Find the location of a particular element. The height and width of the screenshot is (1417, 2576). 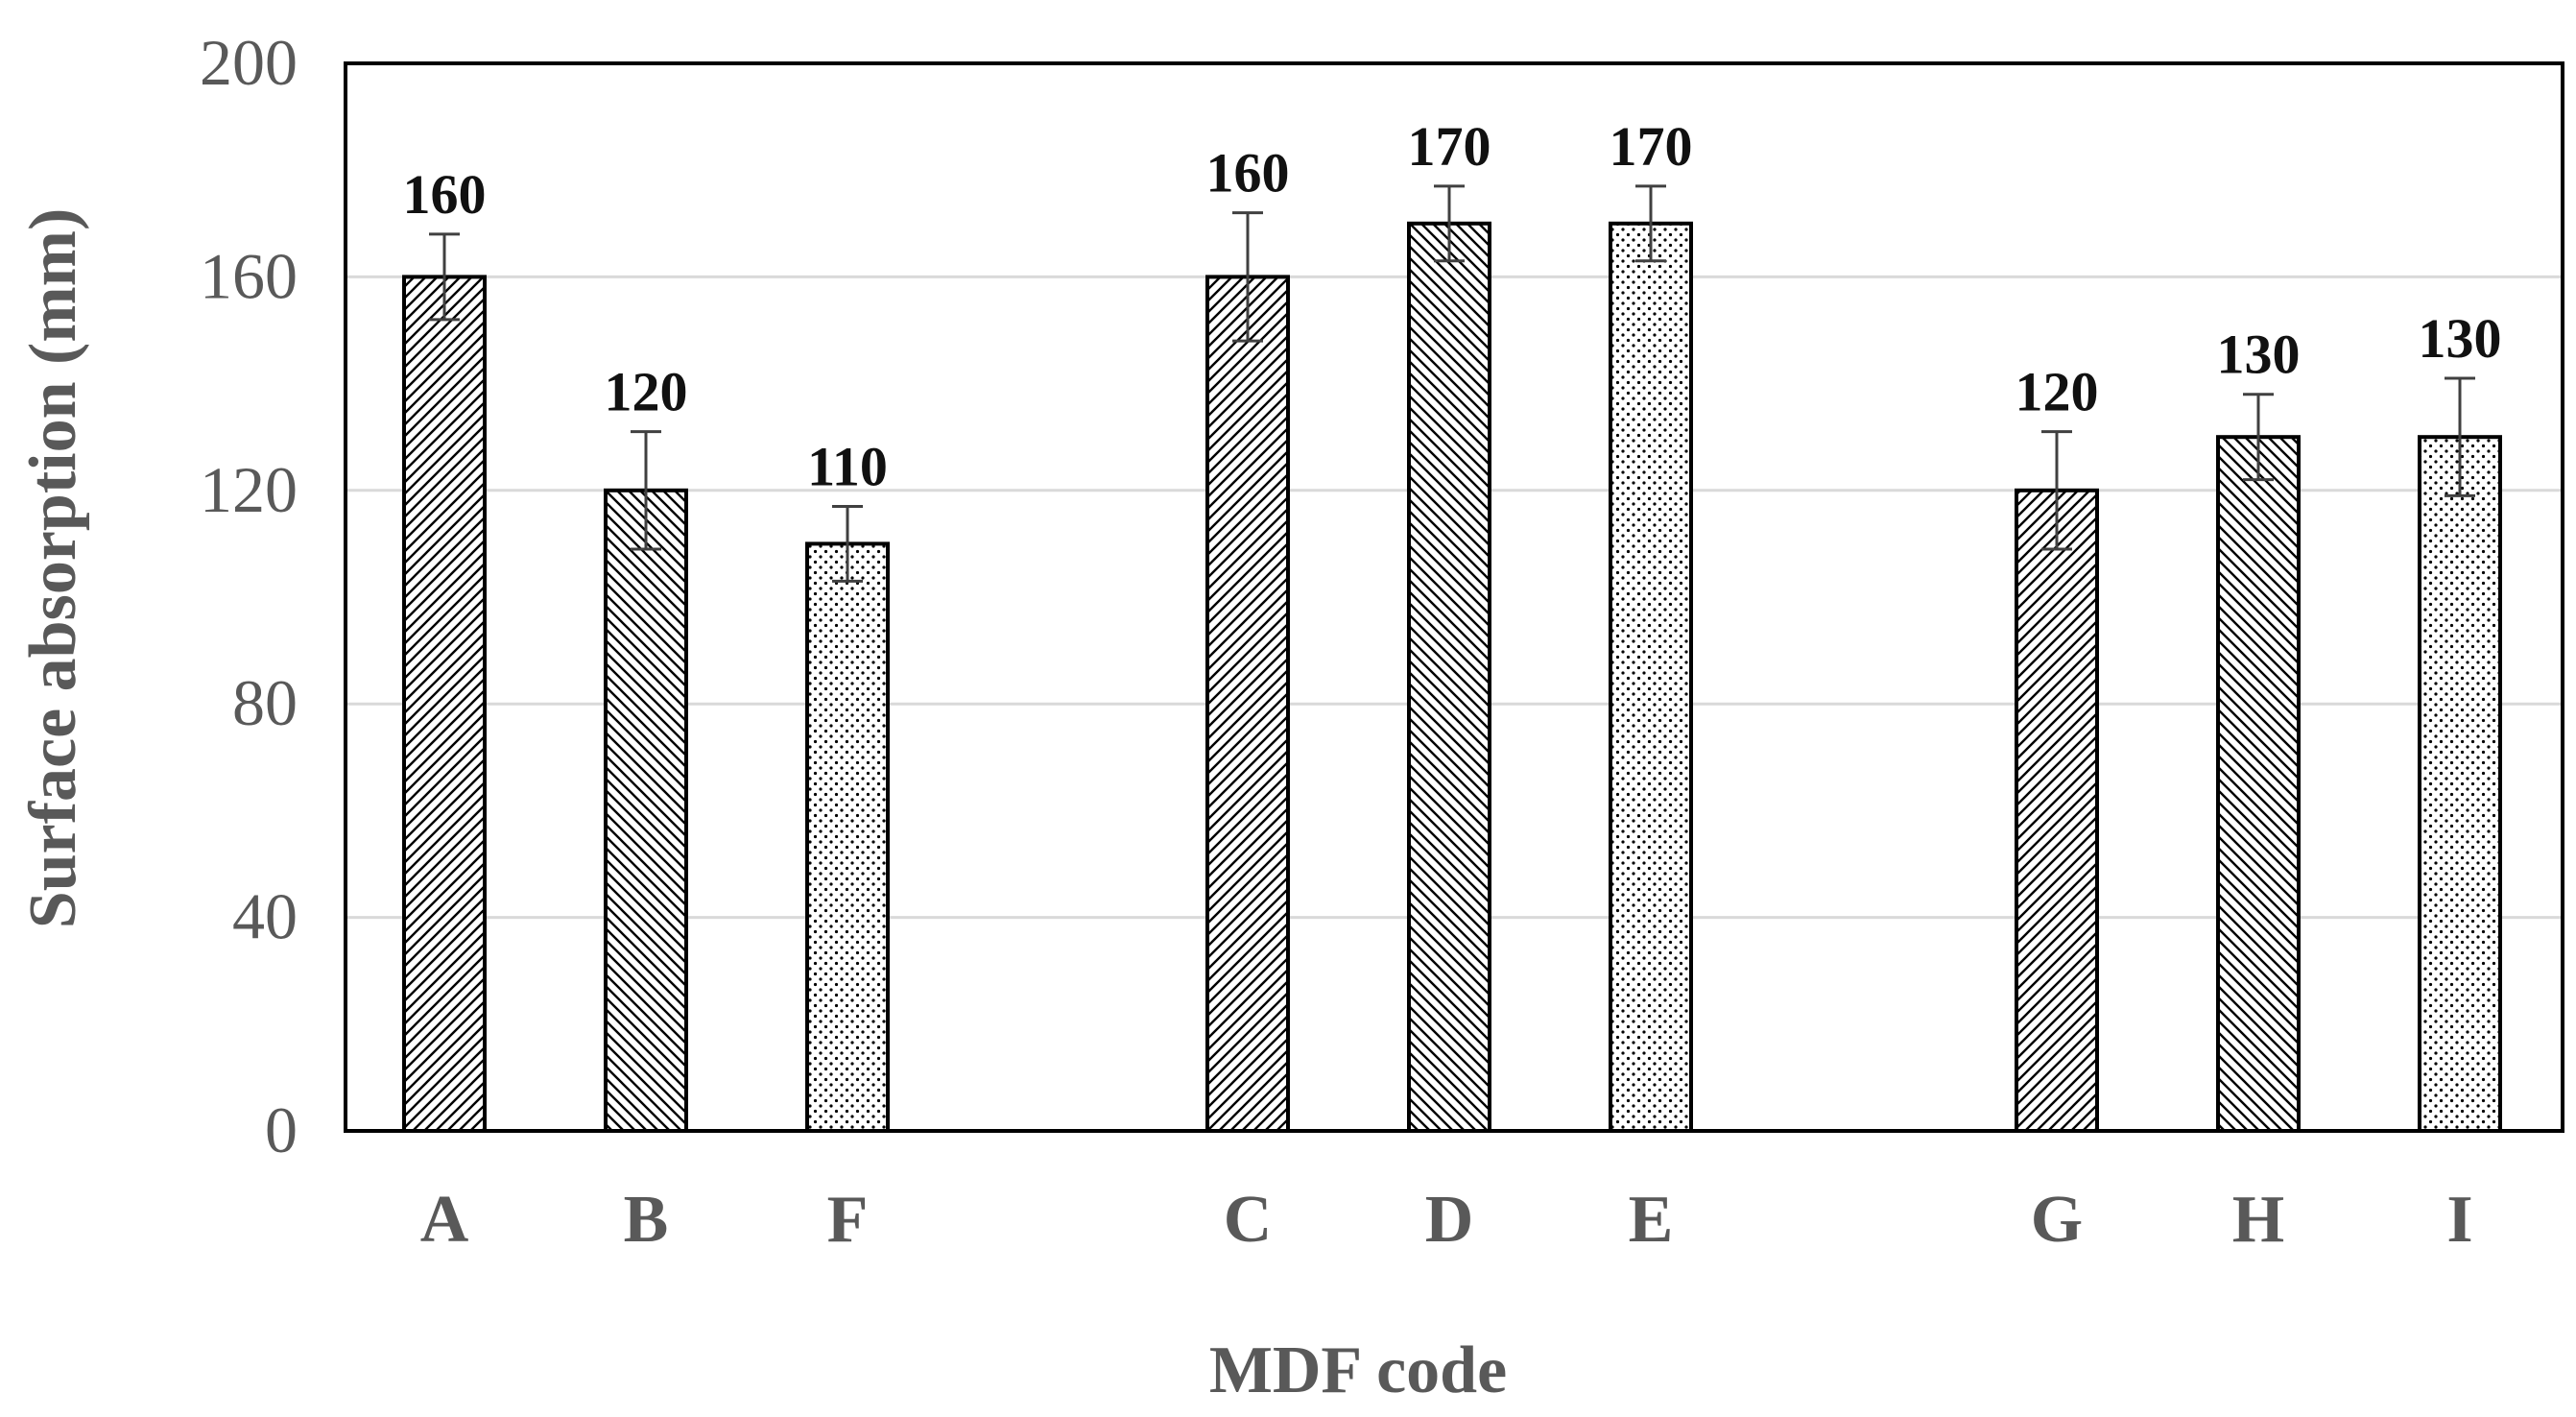

x-tick-label-b: B is located at coordinates (646, 1220).